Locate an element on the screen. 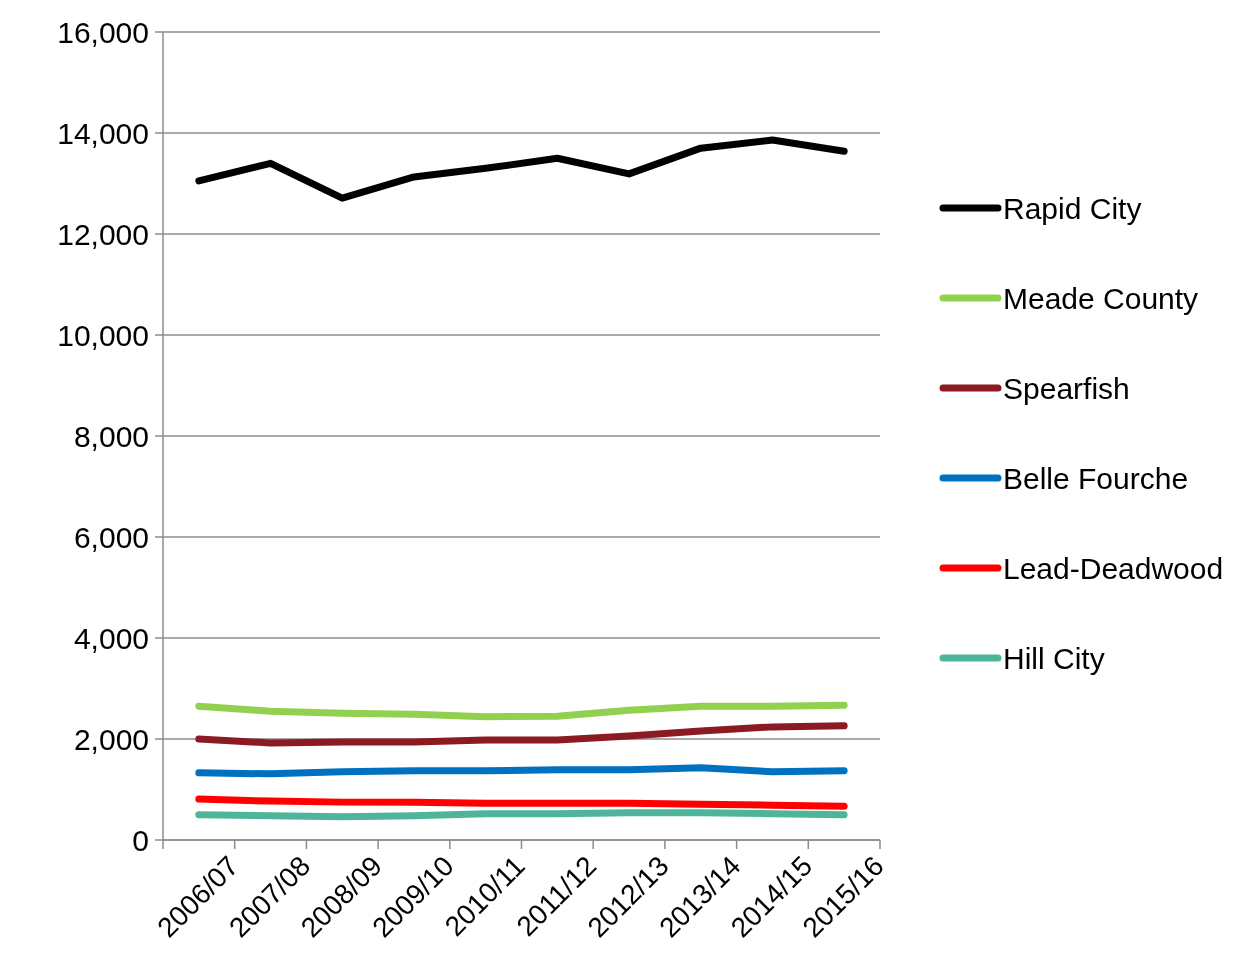 The height and width of the screenshot is (956, 1239). y-tick-label: 10,000 is located at coordinates (103, 335).